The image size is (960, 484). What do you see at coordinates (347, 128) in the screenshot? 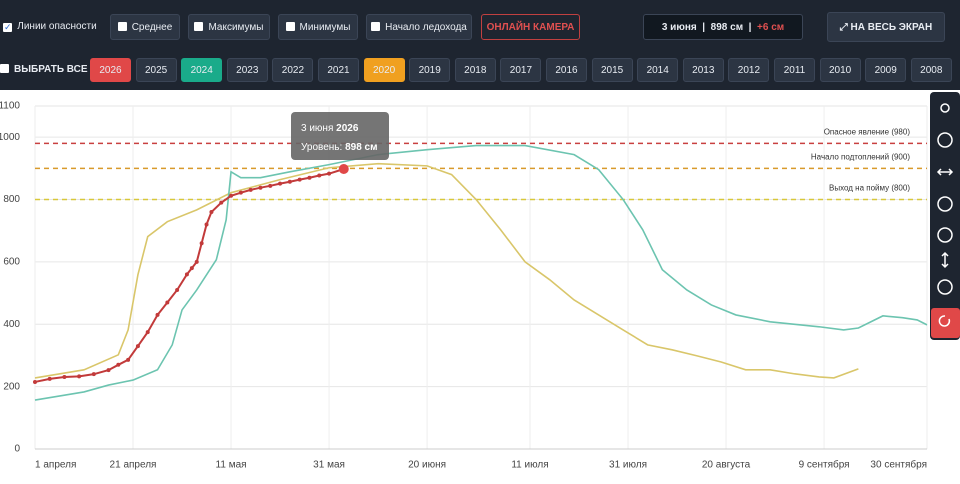
I see `tooltip-year: 2026` at bounding box center [347, 128].